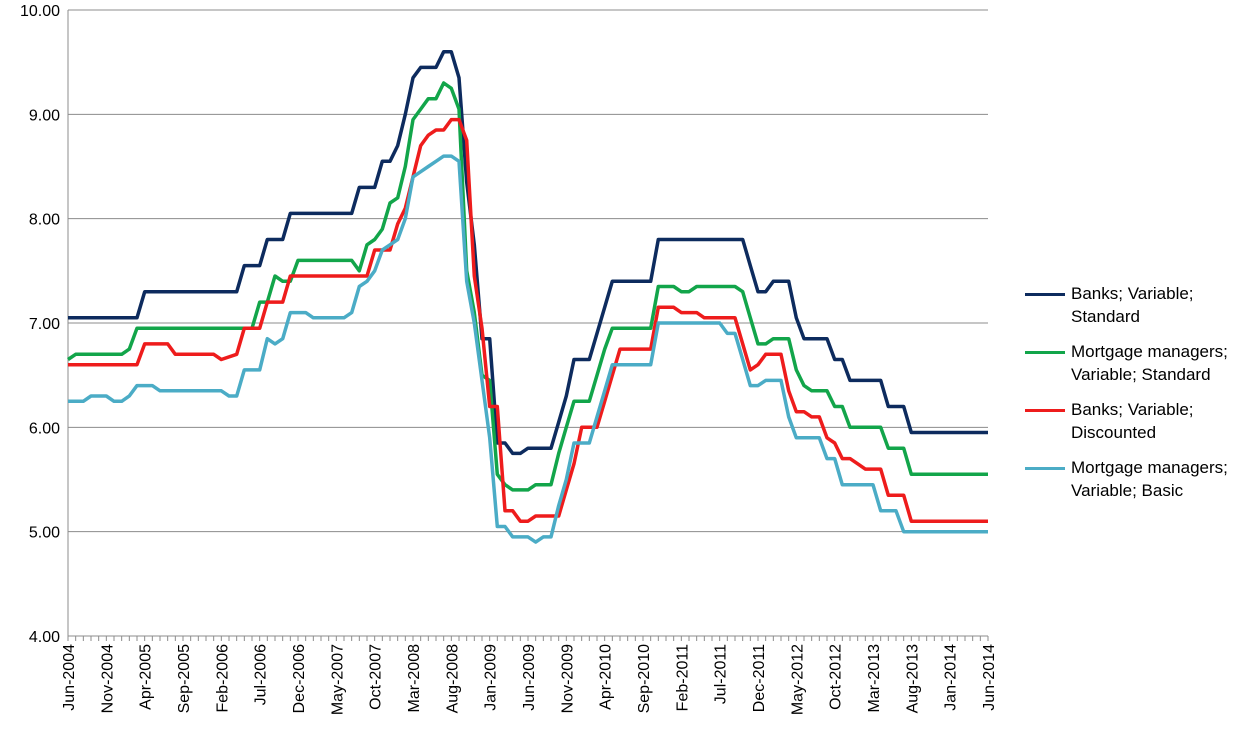 The height and width of the screenshot is (742, 1256). I want to click on y-tick-label: 9.00, so click(44, 115).